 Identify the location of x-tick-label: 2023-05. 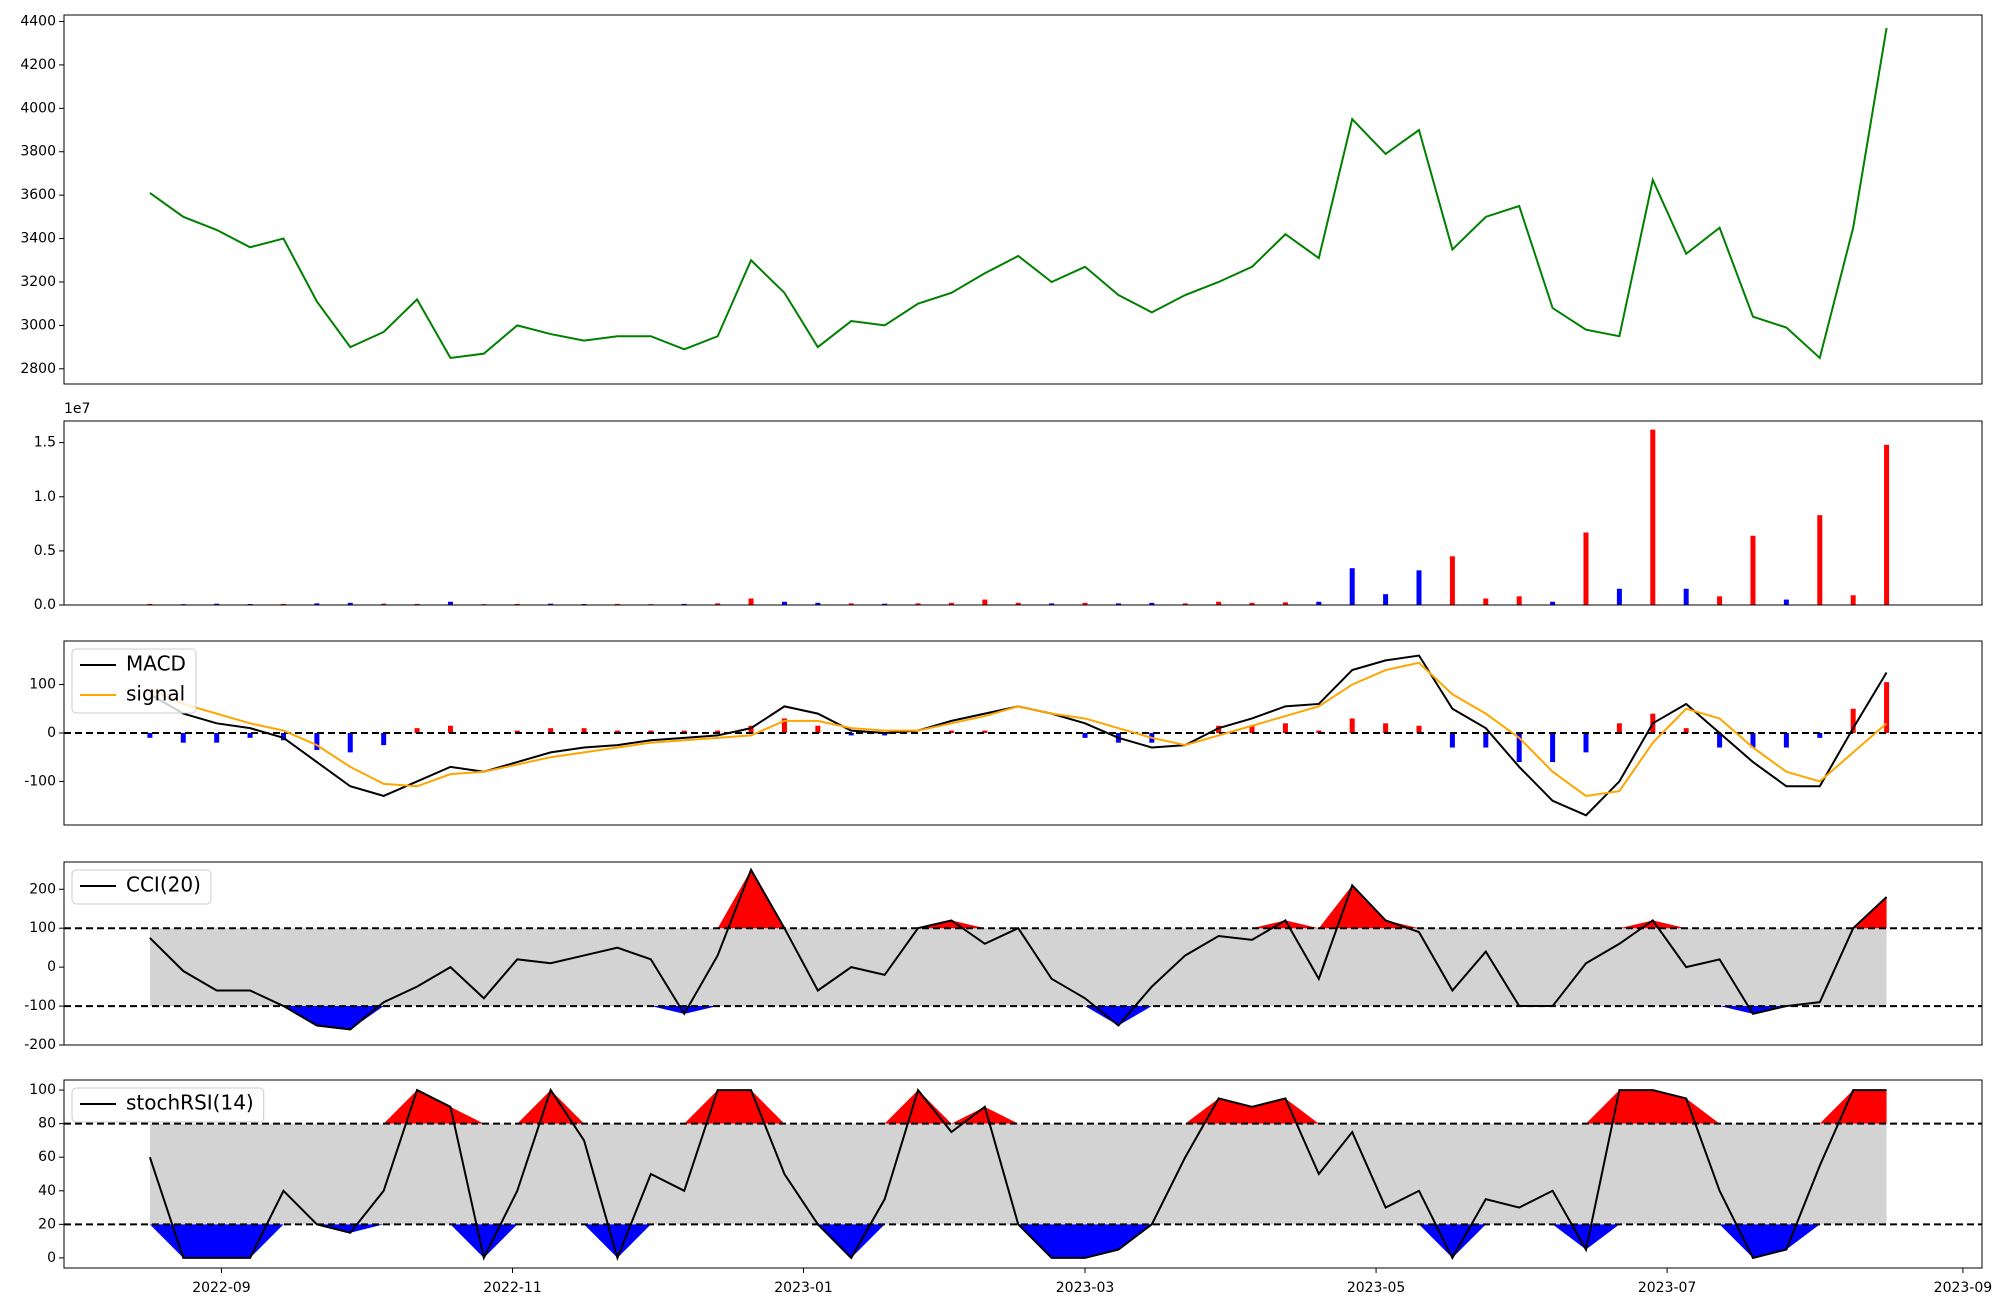
(1376, 1288).